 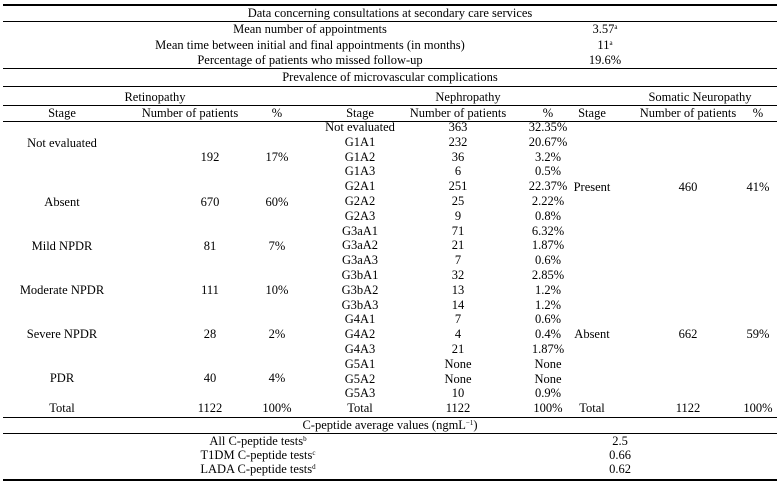 I want to click on nephropathy-percent: 0.5%, so click(x=548, y=171).